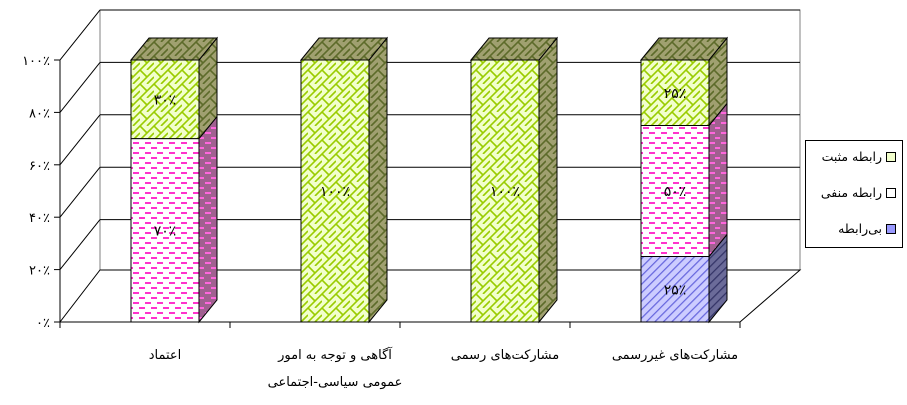 The image size is (907, 405). I want to click on legend-swatch-none, so click(891, 228).